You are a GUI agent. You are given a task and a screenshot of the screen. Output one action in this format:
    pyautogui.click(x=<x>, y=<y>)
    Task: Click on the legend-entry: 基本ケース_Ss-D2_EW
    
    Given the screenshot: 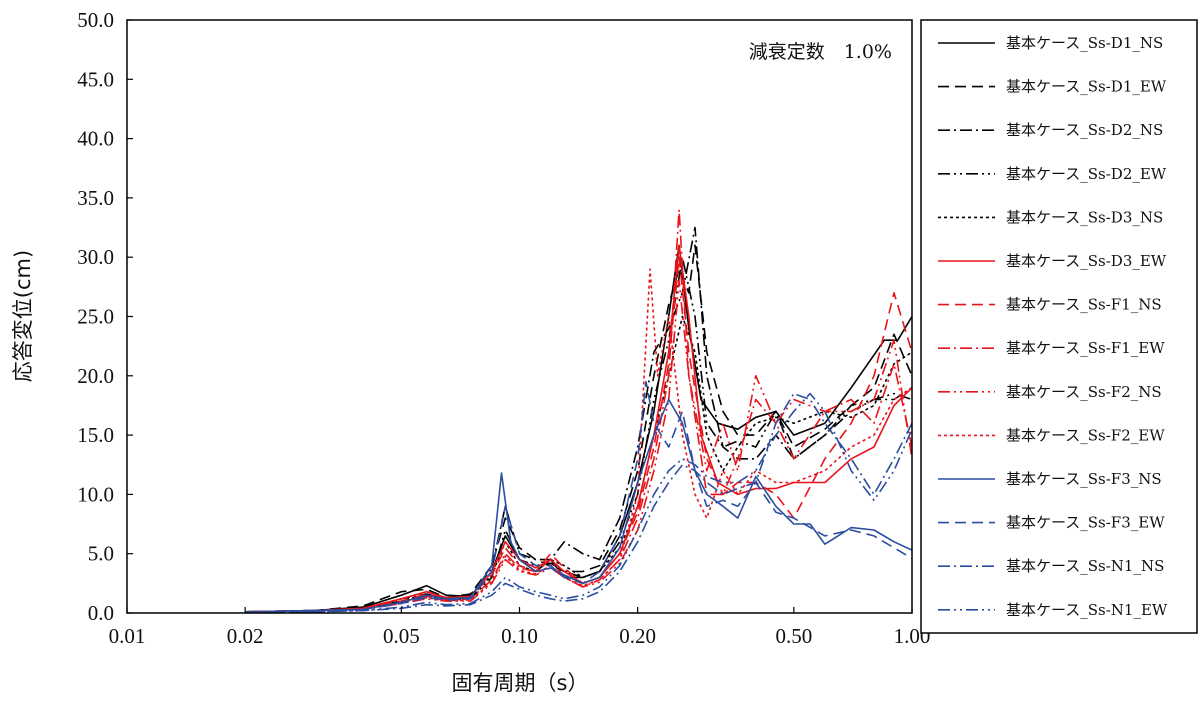 What is the action you would take?
    pyautogui.click(x=1086, y=174)
    